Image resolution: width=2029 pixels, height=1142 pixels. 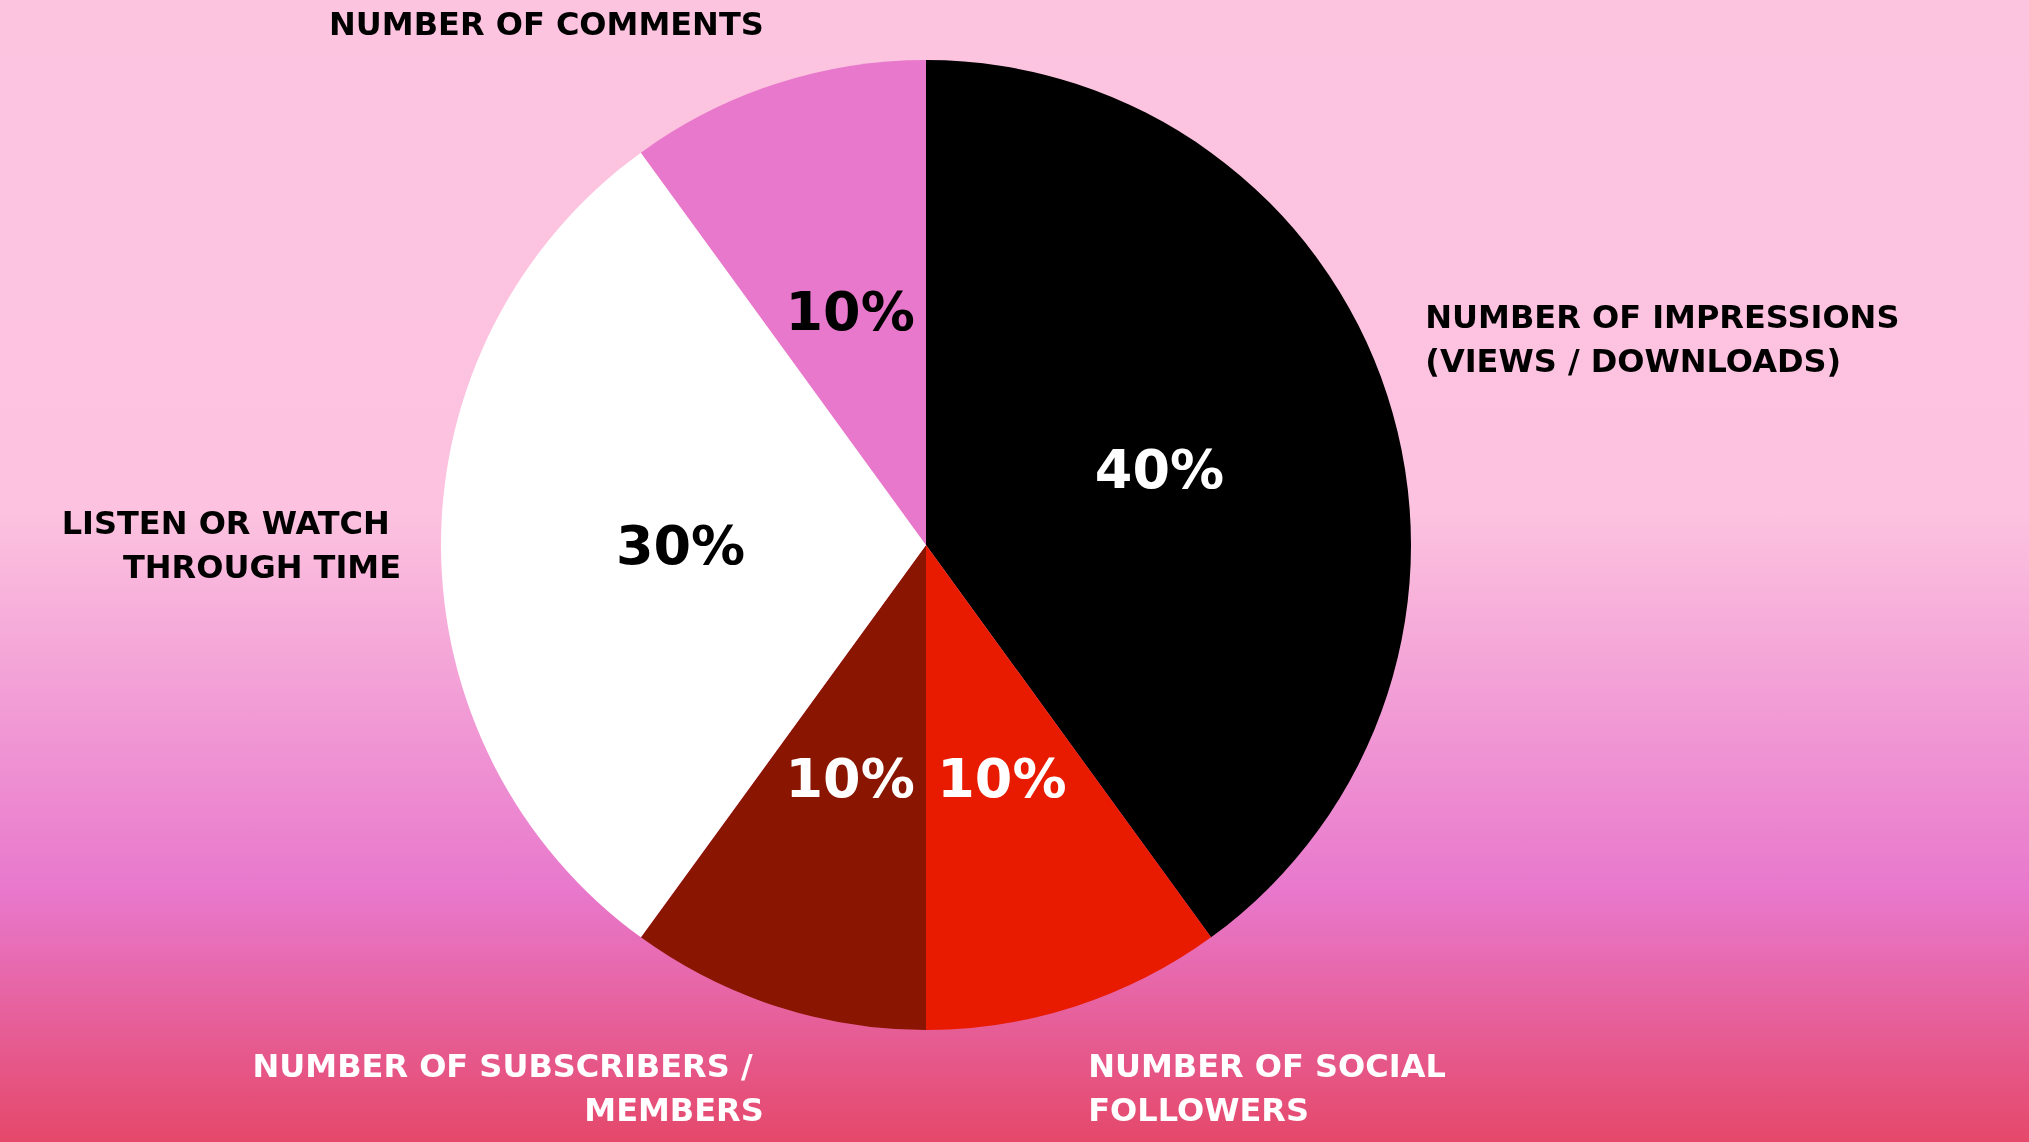 What do you see at coordinates (680, 545) in the screenshot?
I see `data-label: 30%` at bounding box center [680, 545].